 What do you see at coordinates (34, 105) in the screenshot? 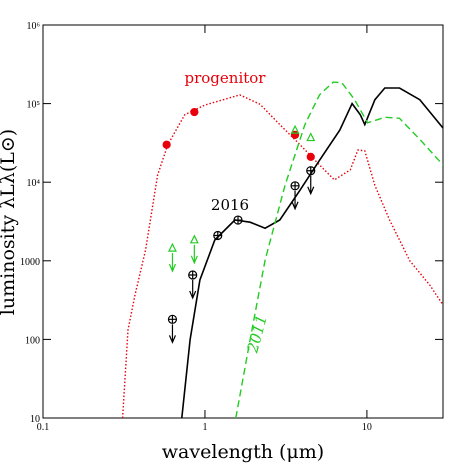
I see `y-tick-label: 10⁵` at bounding box center [34, 105].